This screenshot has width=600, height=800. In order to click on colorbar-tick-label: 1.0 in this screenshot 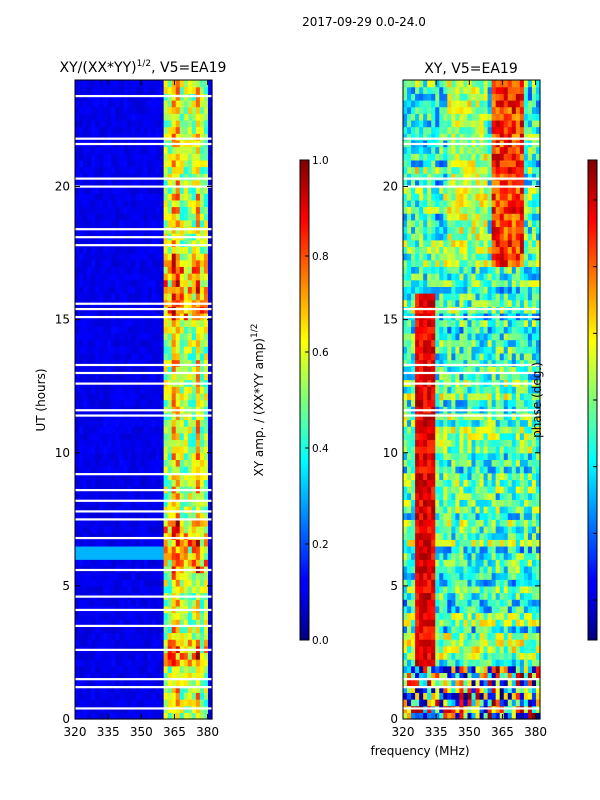, I will do `click(320, 161)`.